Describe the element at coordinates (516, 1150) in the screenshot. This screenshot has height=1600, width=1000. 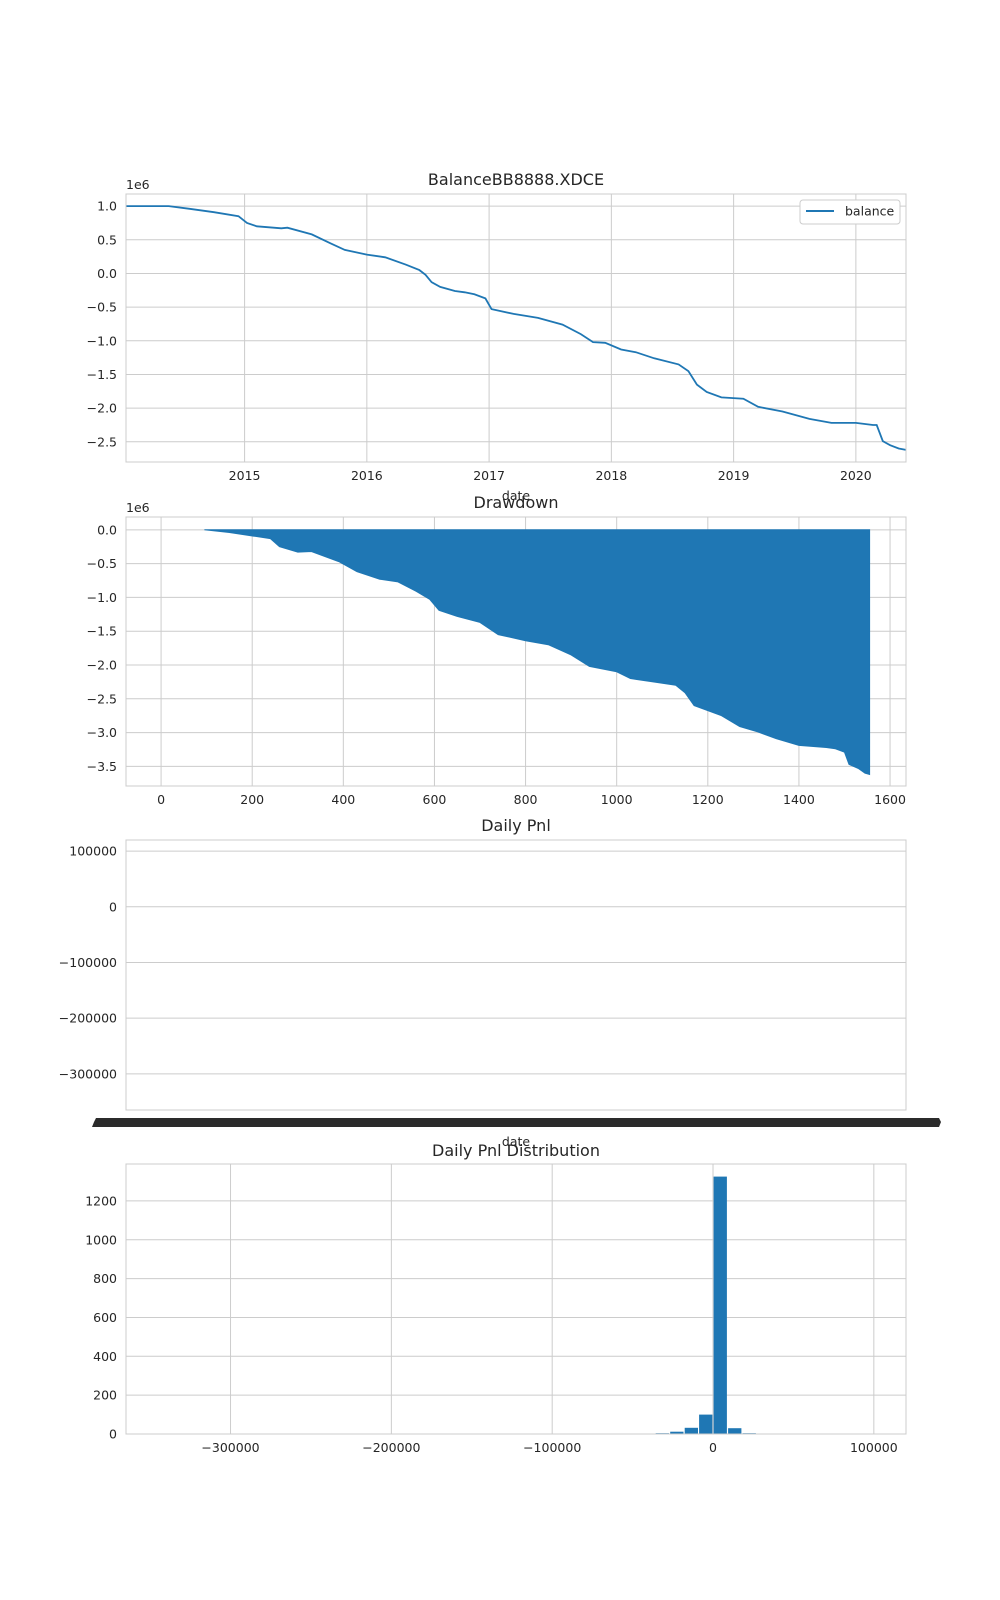
I see `distribution-title: Daily Pnl Distribution` at that location.